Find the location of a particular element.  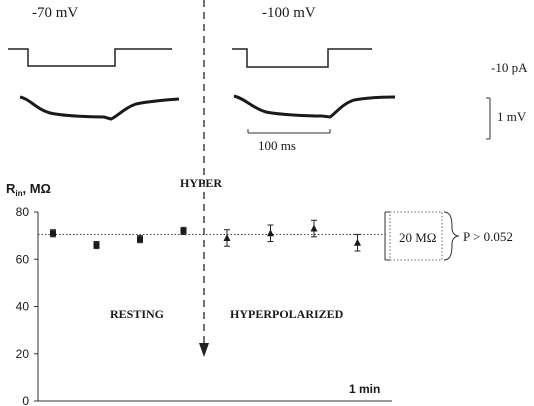

hyper-label: HYPER is located at coordinates (201, 183).